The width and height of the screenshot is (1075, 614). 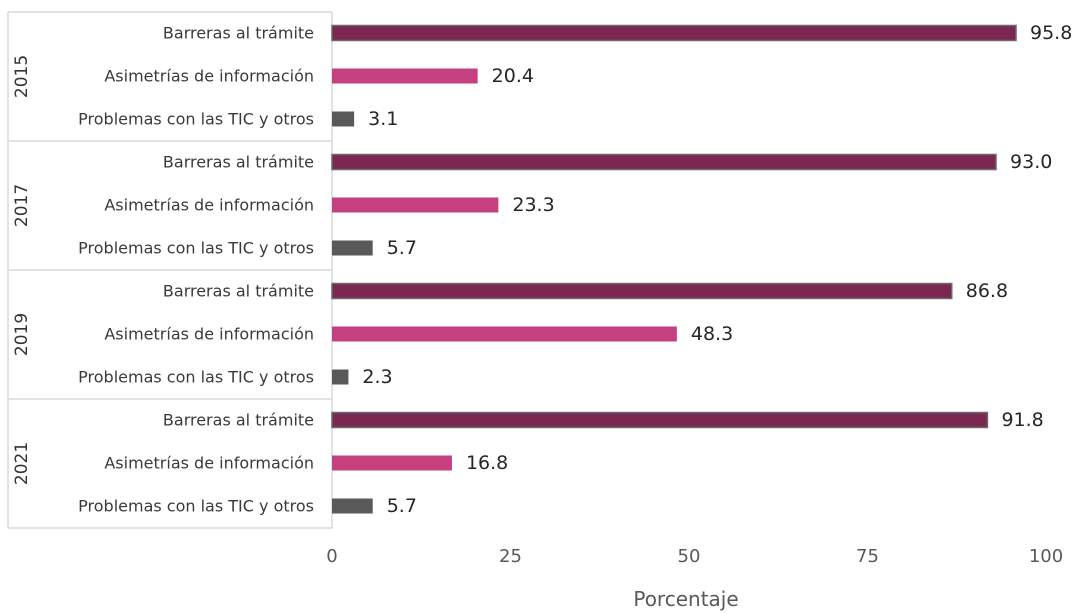 I want to click on data-label: 20.4, so click(x=513, y=76).